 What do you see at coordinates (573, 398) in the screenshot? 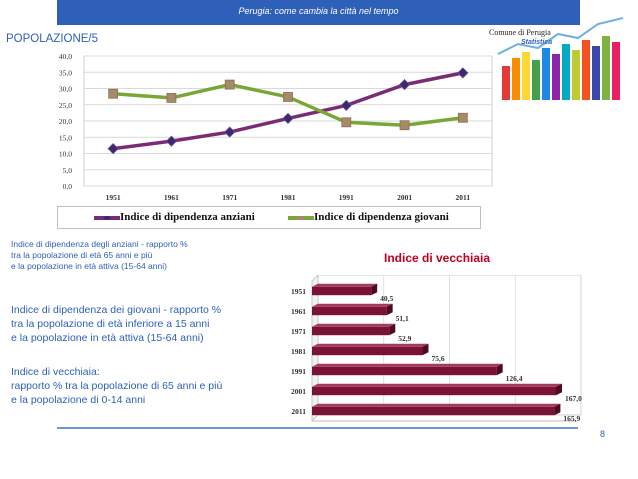
I see `data-label: 167,0` at bounding box center [573, 398].